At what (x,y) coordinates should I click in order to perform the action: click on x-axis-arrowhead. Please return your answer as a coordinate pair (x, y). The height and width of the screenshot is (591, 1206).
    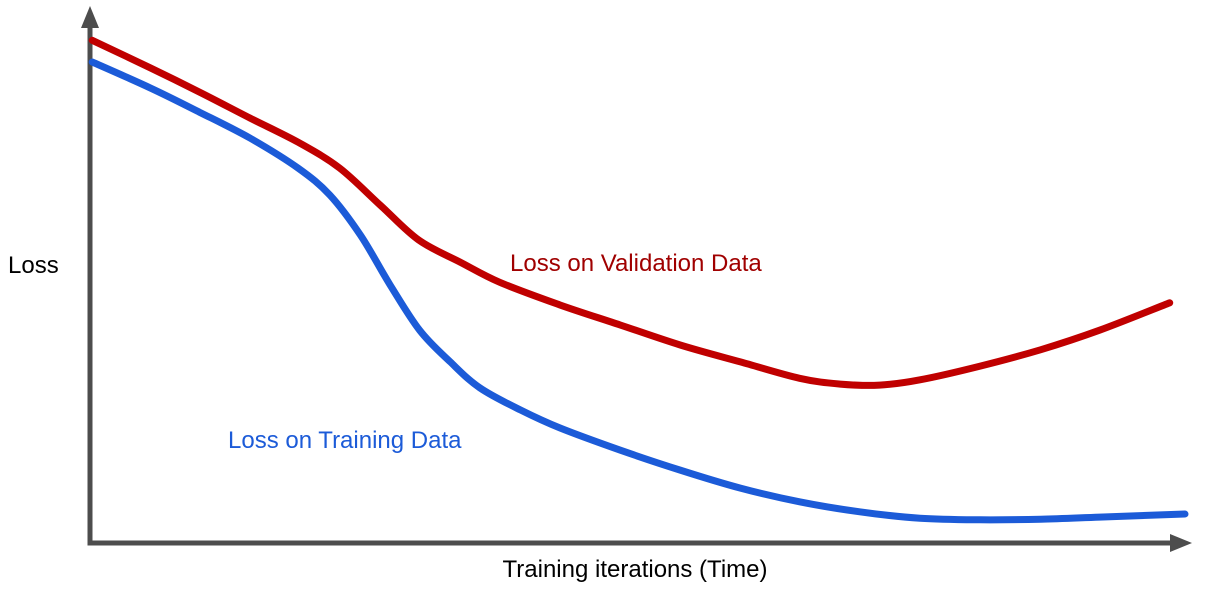
    Looking at the image, I should click on (1181, 543).